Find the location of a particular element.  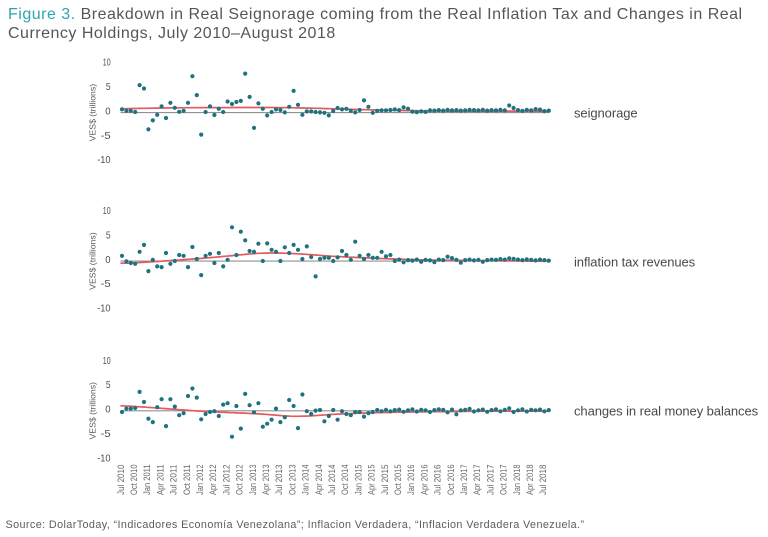

svg-text: Oct 2016 is located at coordinates (451, 480).